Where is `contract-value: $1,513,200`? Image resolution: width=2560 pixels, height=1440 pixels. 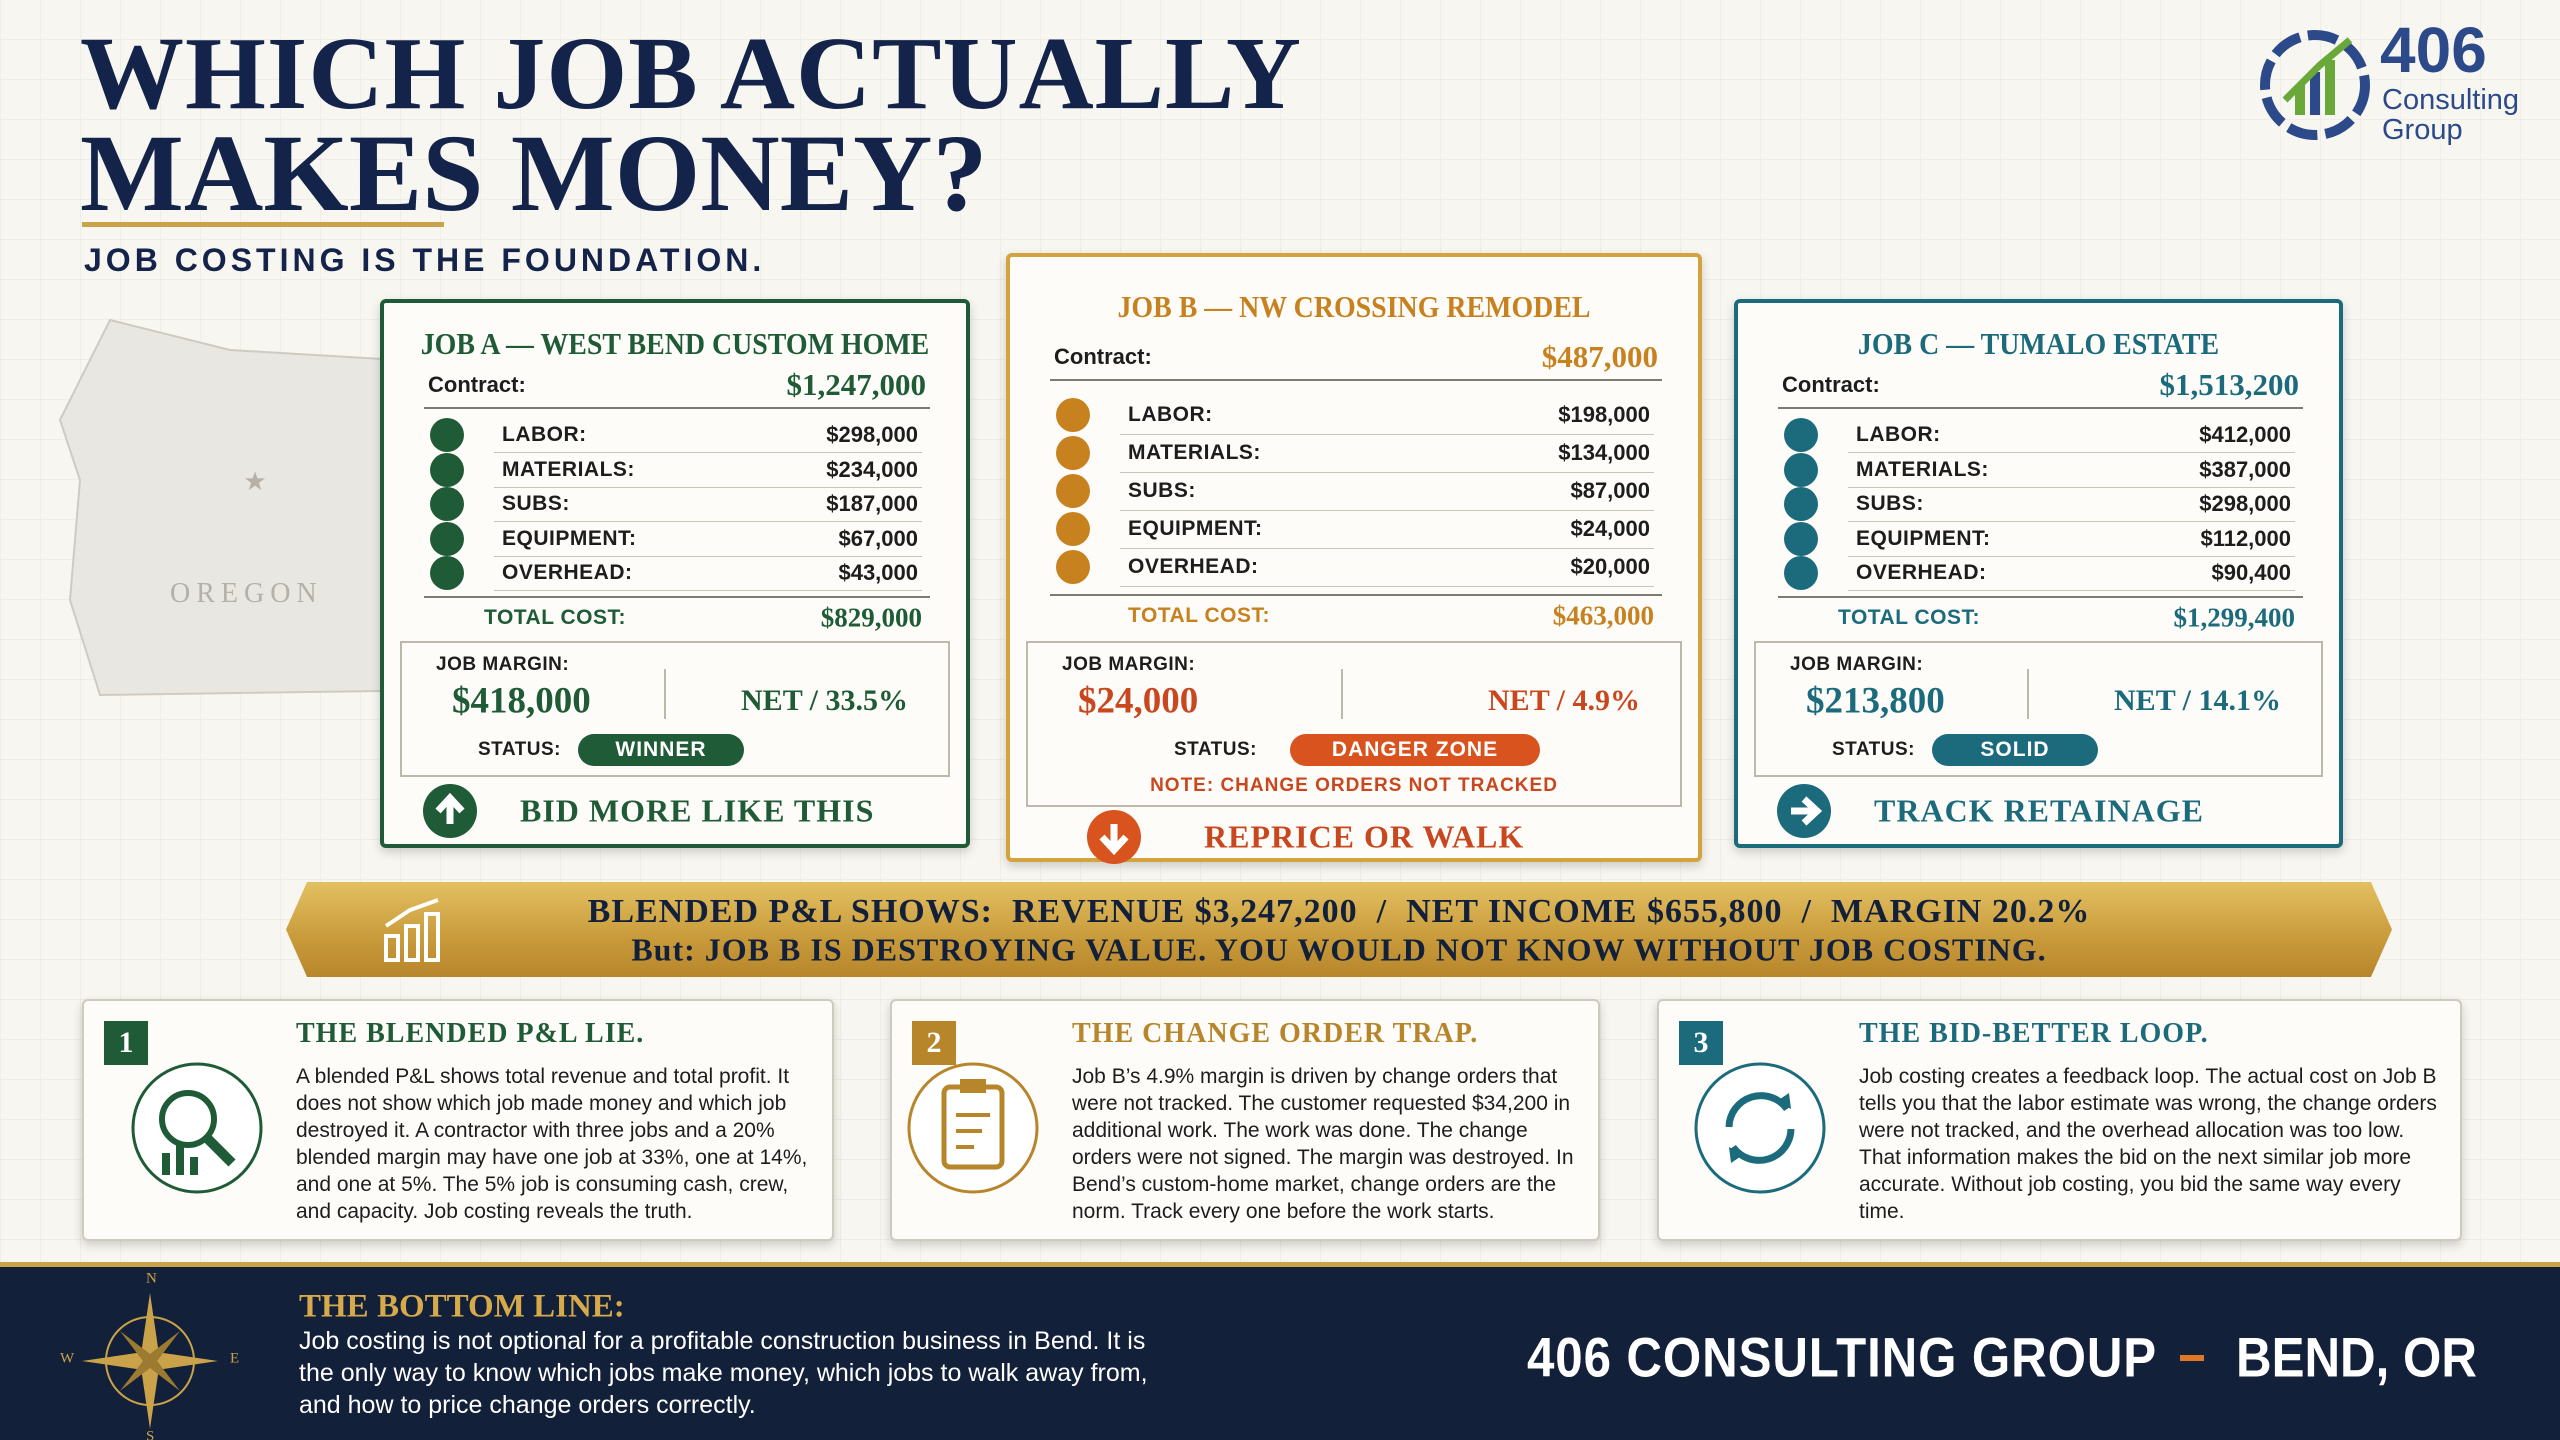 contract-value: $1,513,200 is located at coordinates (2229, 384).